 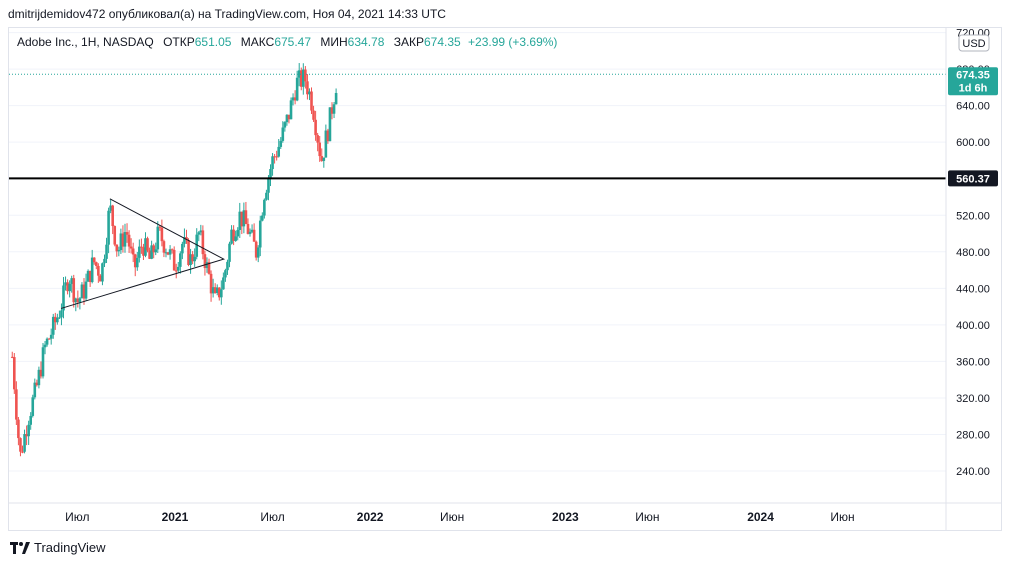 I want to click on currency-badge, so click(x=974, y=43).